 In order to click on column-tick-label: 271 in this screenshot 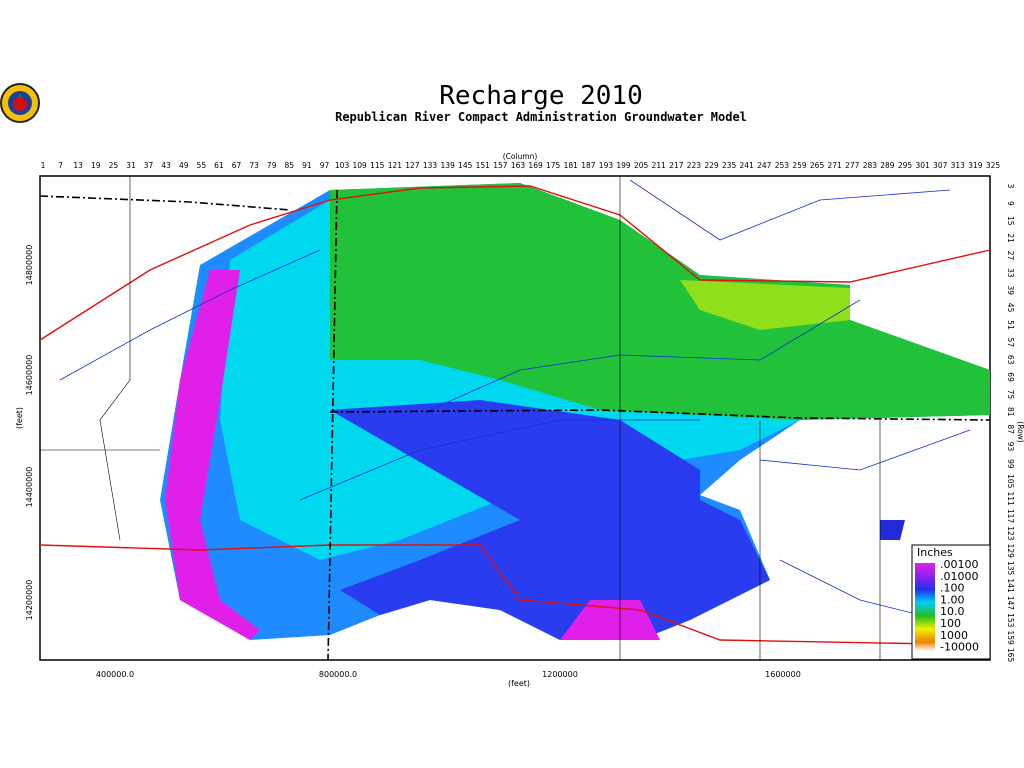, I will do `click(835, 165)`.